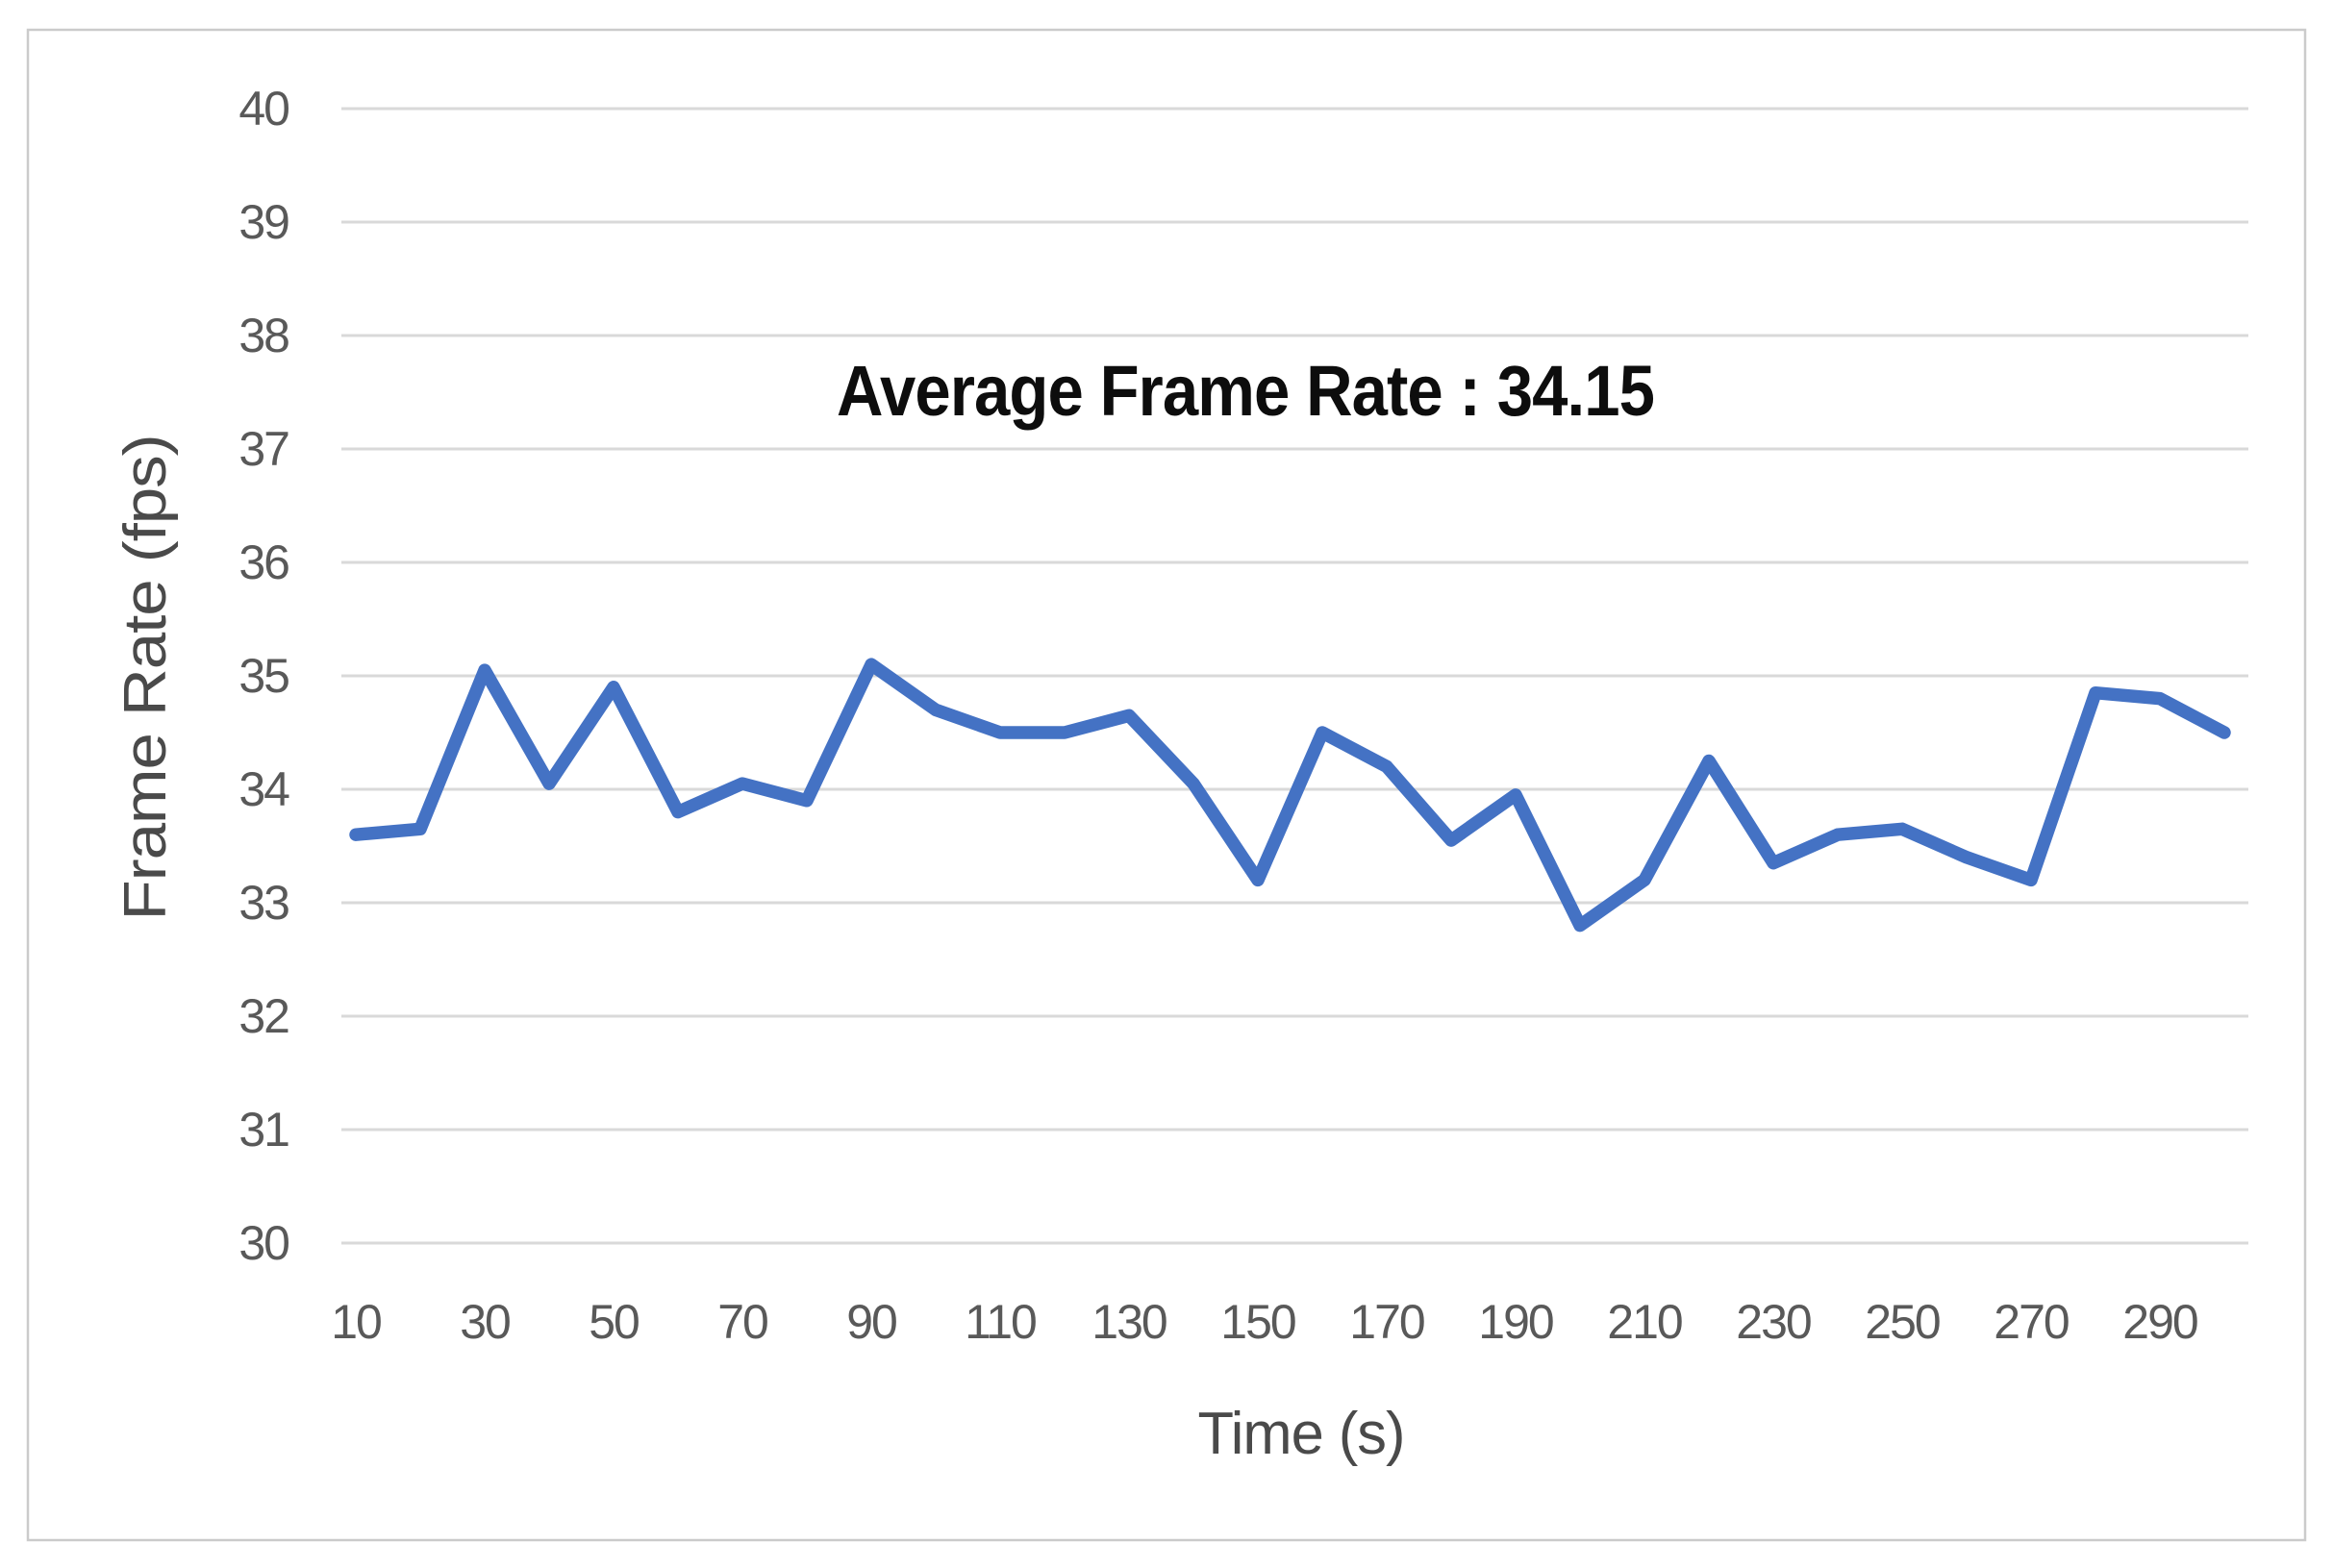 The height and width of the screenshot is (1568, 2333). Describe the element at coordinates (2159, 1322) in the screenshot. I see `x-tick-label-290: 290` at that location.